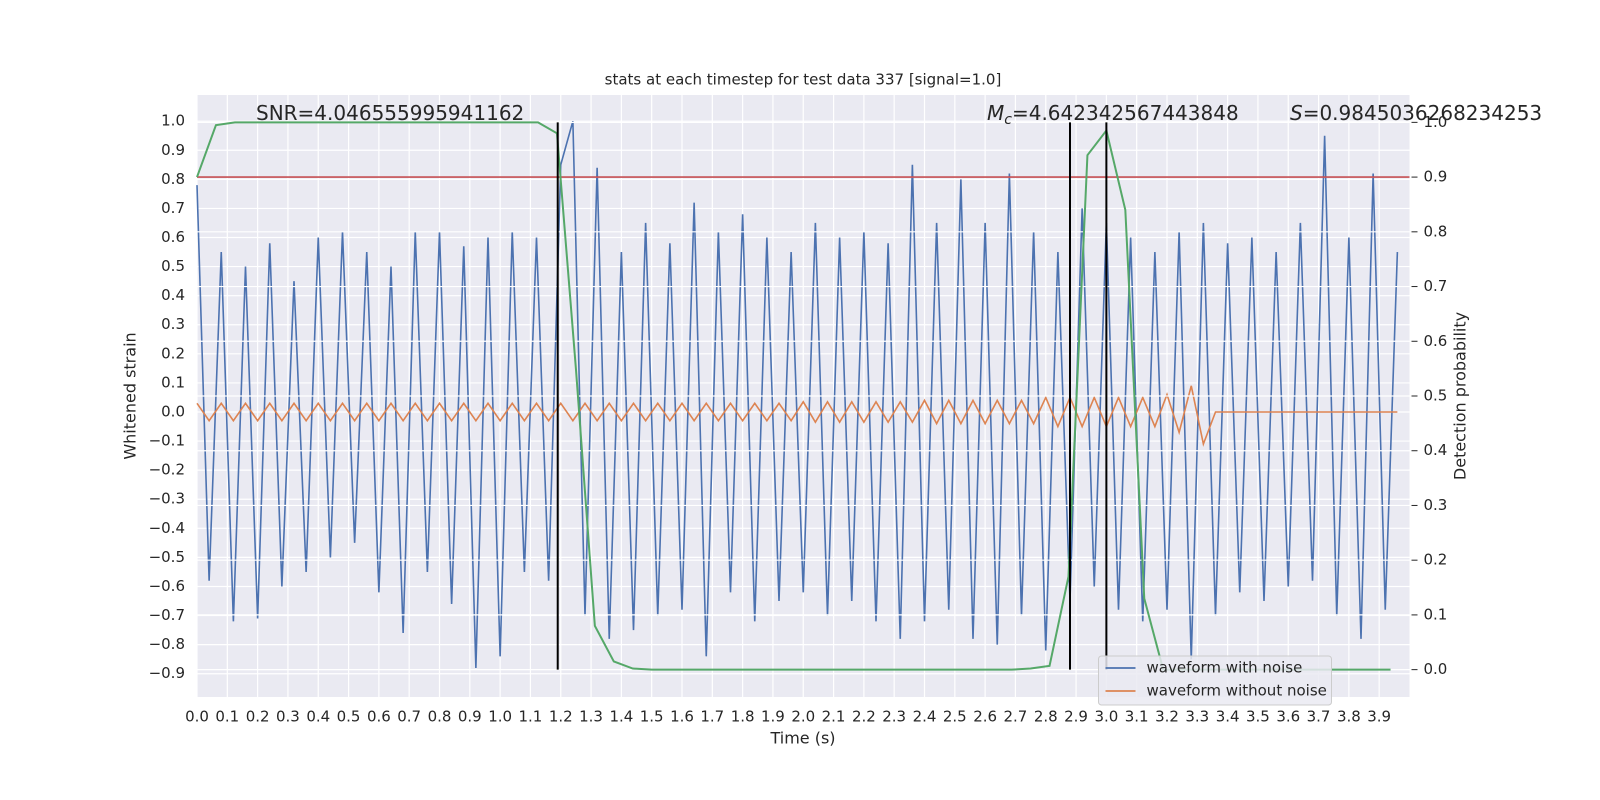 The image size is (1600, 800). Describe the element at coordinates (955, 717) in the screenshot. I see `x-tick-label: 2.5` at that location.